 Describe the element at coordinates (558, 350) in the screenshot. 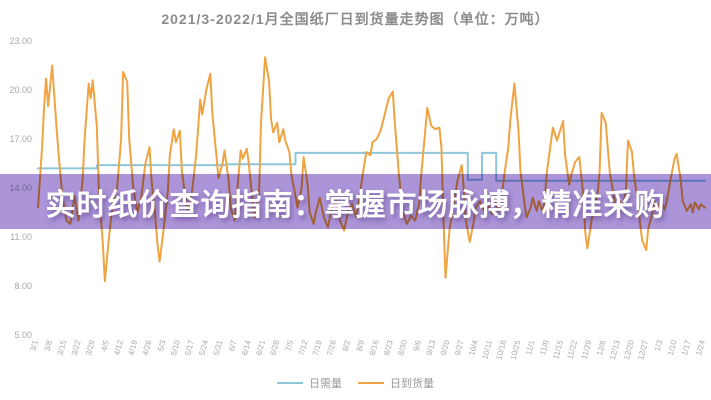

I see `svg-text: 11/15` at that location.